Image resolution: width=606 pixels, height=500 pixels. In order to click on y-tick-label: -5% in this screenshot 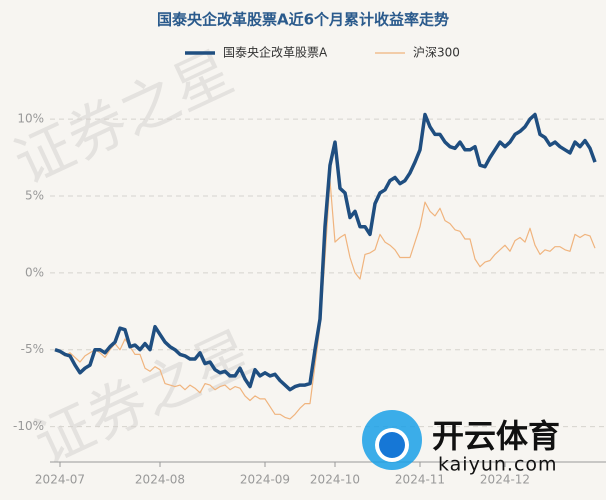, I will do `click(32, 349)`.